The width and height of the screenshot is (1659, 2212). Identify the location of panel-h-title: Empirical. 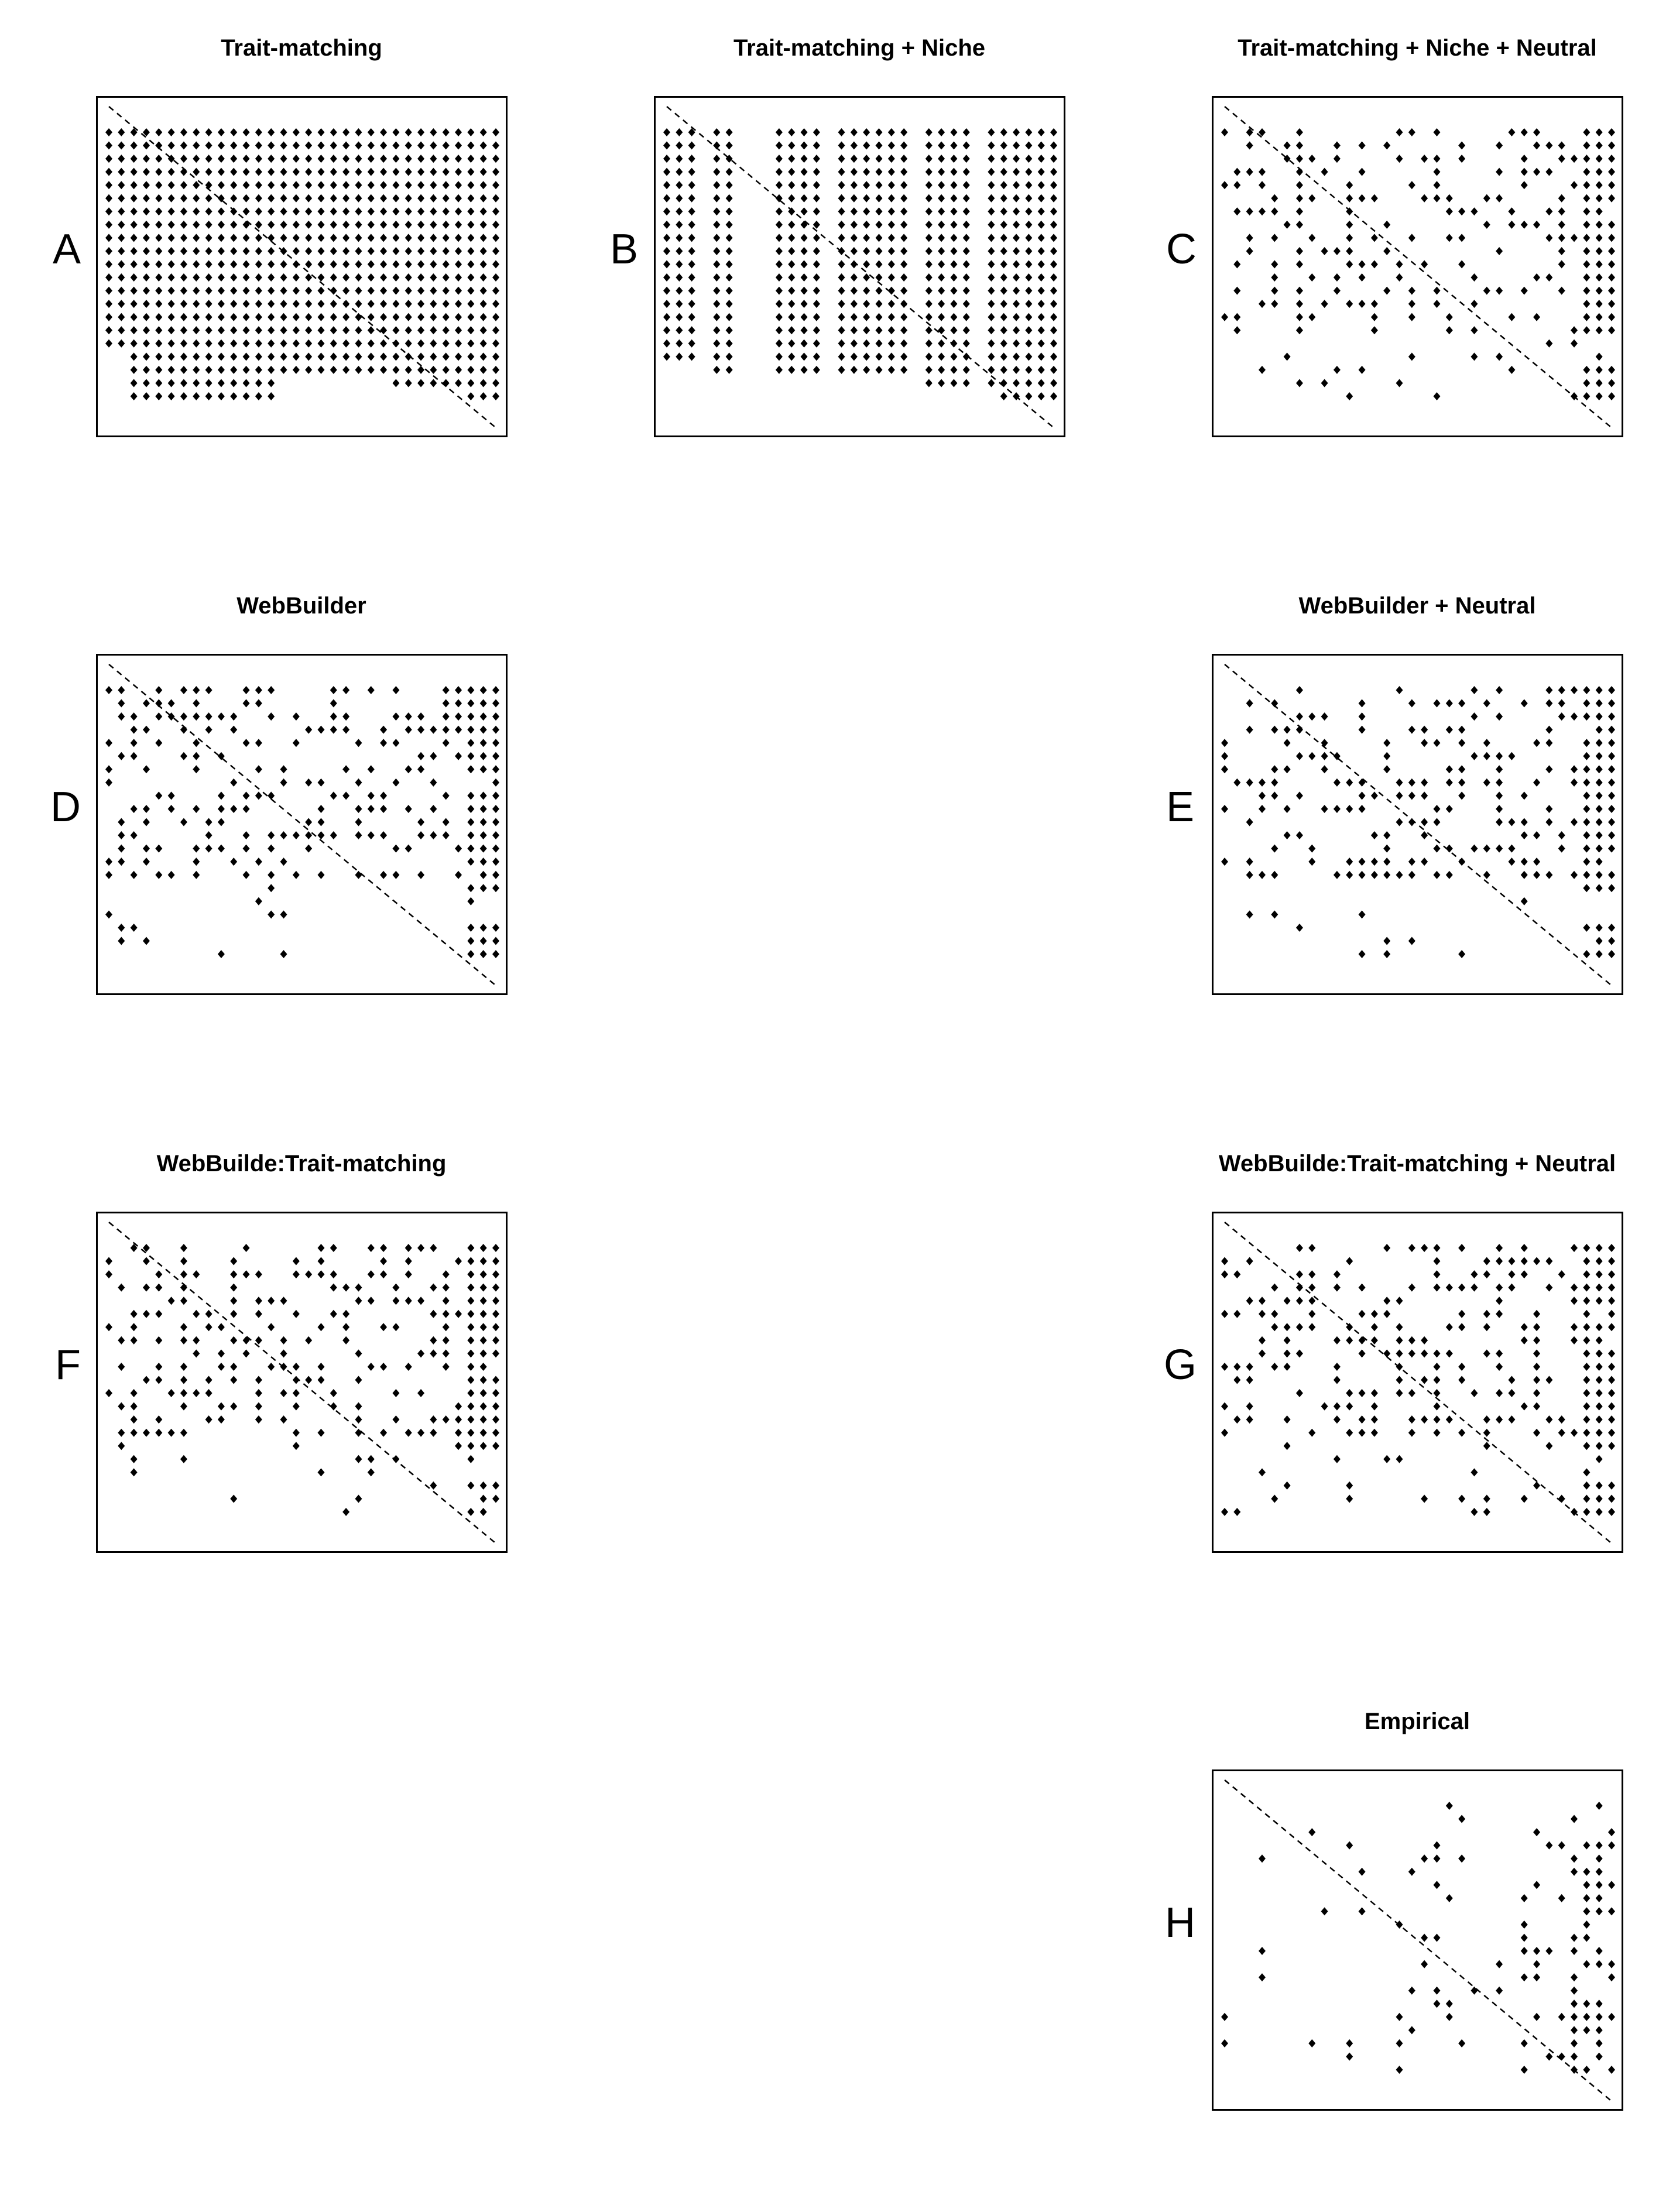
(1417, 1721).